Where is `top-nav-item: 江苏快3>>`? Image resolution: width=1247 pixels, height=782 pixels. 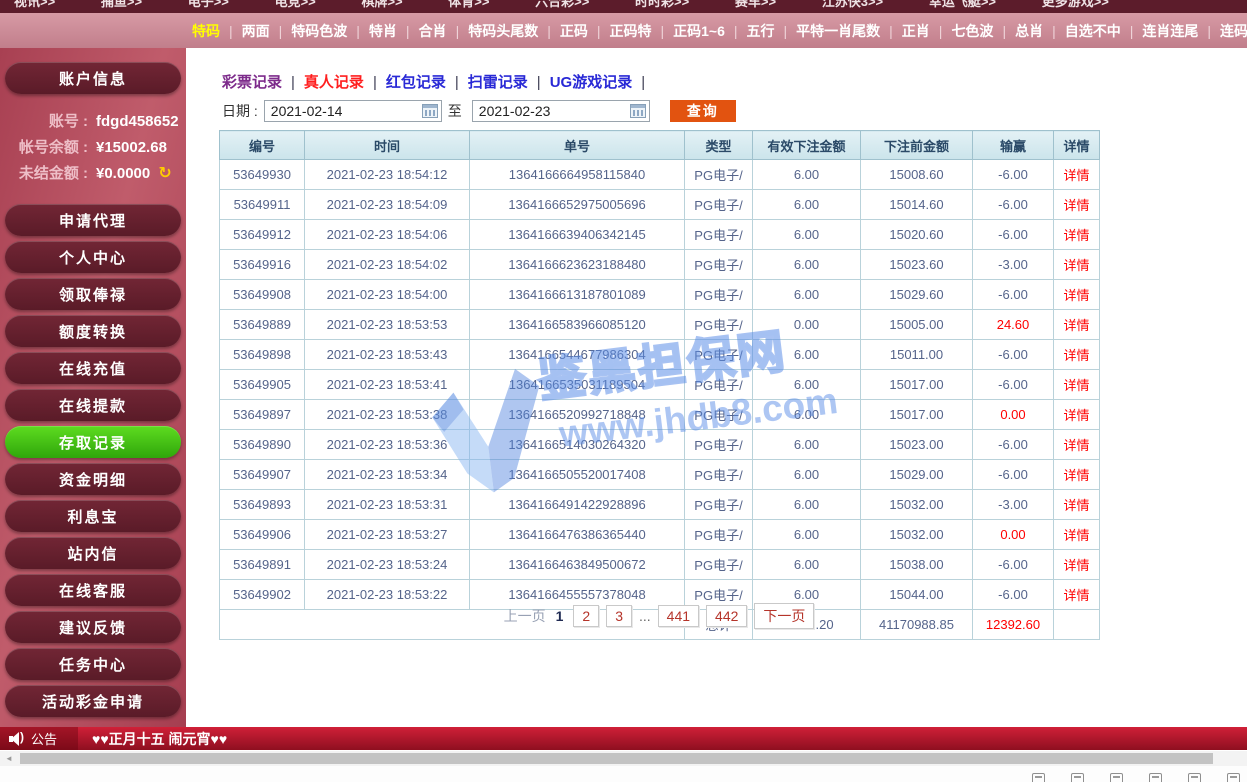 top-nav-item: 江苏快3>> is located at coordinates (852, 4).